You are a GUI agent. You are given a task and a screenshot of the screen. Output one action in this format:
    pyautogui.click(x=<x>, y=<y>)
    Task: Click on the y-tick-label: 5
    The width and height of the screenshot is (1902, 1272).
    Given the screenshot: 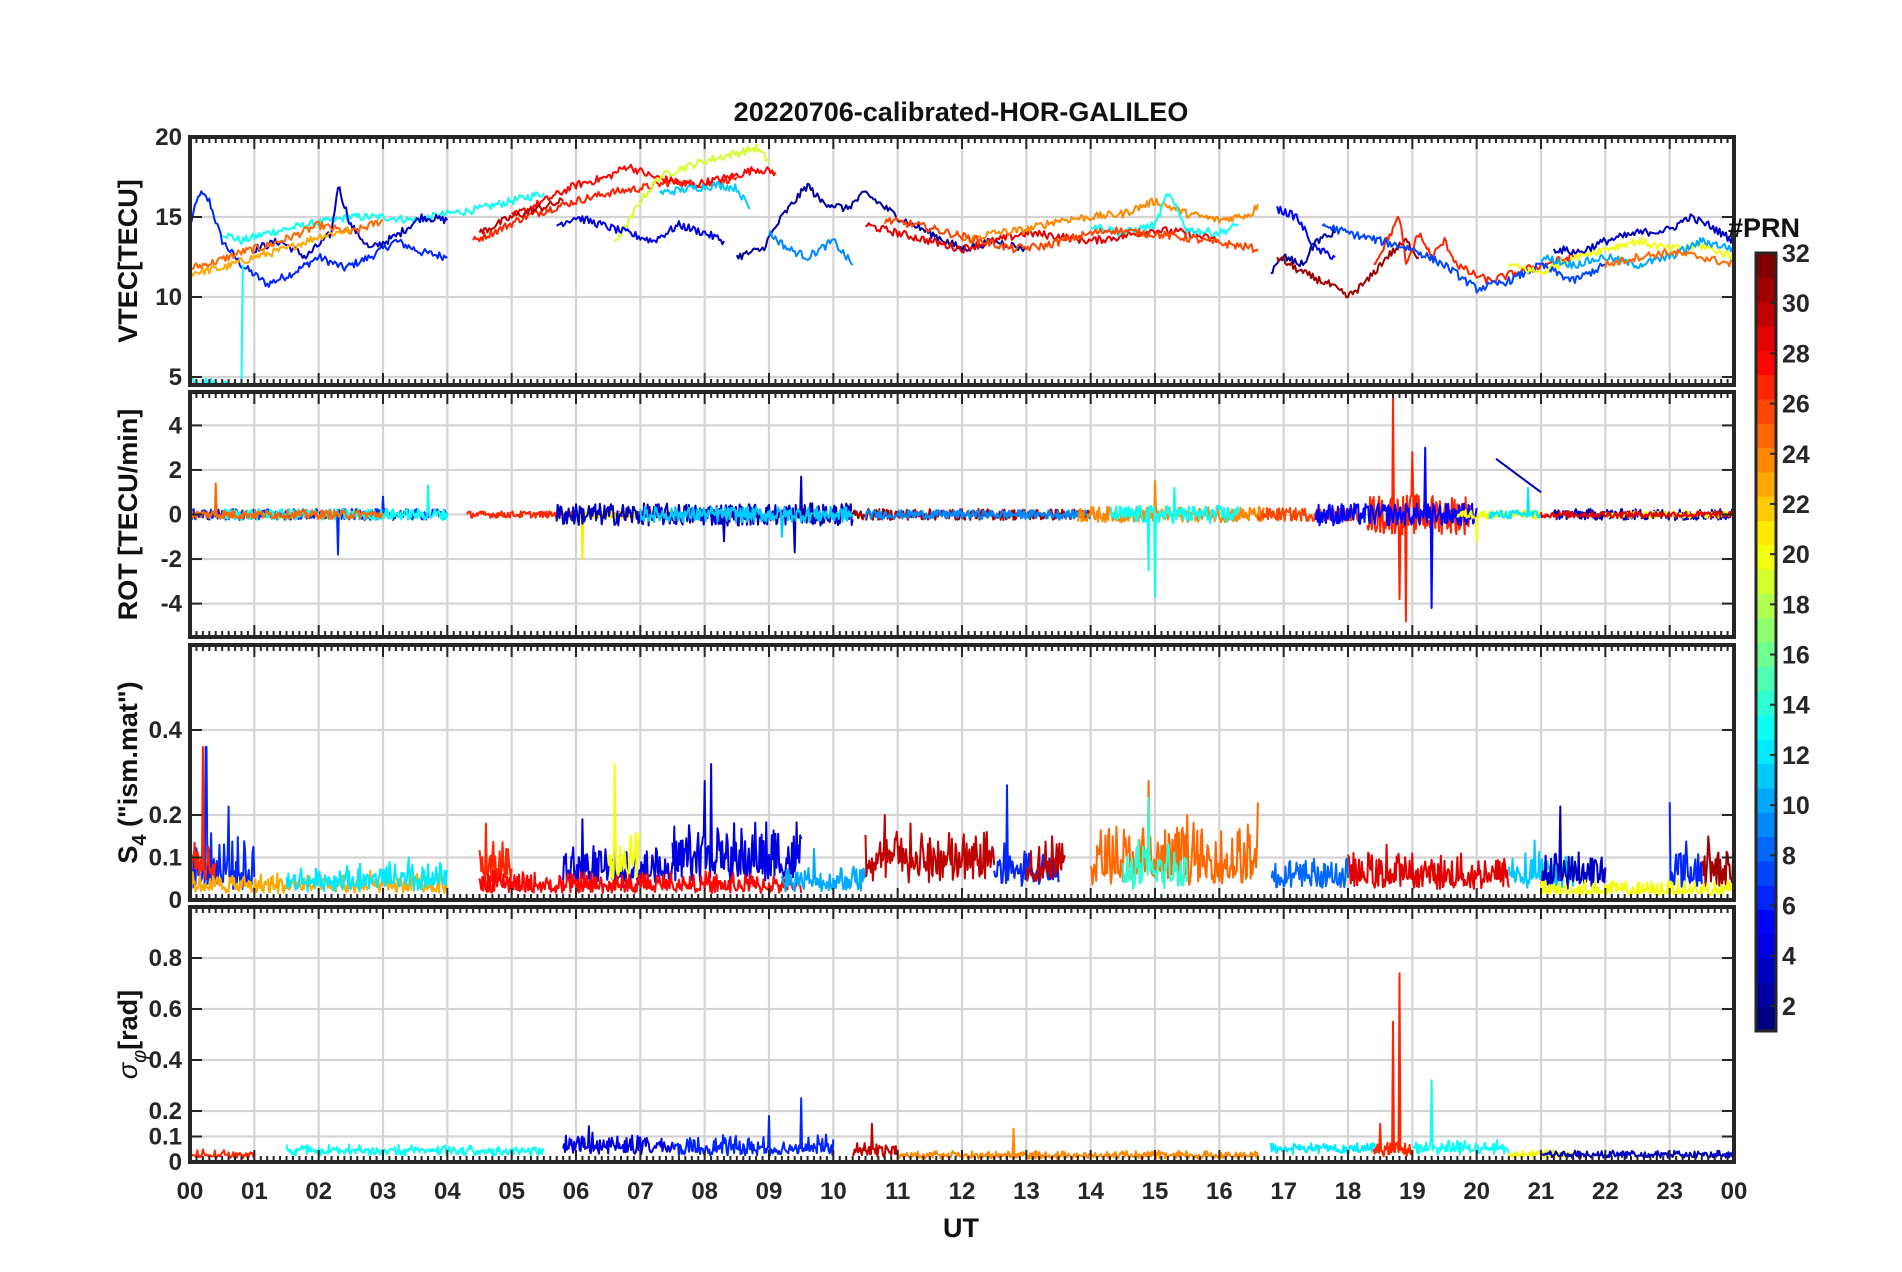 What is the action you would take?
    pyautogui.click(x=175, y=377)
    